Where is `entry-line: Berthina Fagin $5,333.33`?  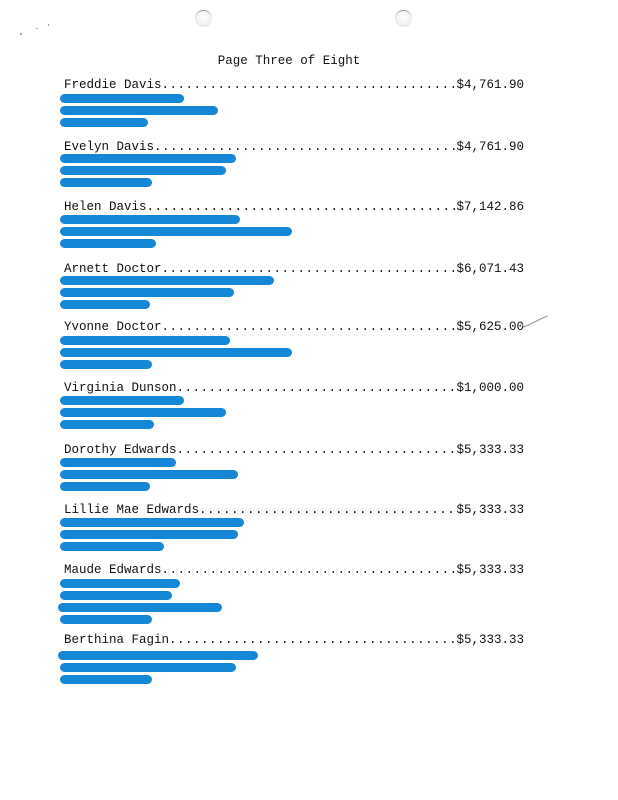 entry-line: Berthina Fagin $5,333.33 is located at coordinates (294, 641).